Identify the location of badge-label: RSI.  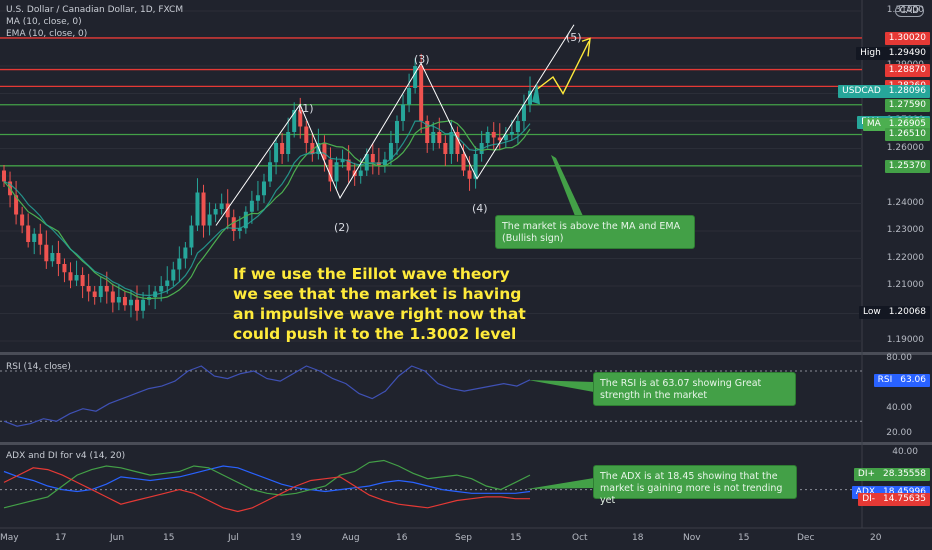
(885, 379).